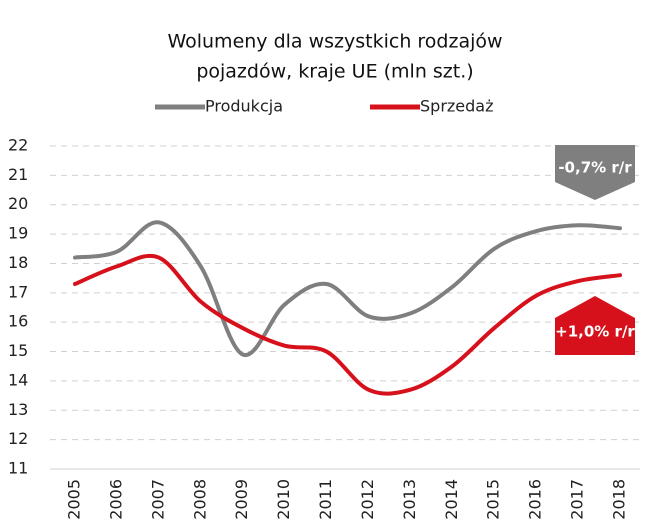  I want to click on chart-title: pojazdów, kraje UE (mln szt.), so click(334, 72).